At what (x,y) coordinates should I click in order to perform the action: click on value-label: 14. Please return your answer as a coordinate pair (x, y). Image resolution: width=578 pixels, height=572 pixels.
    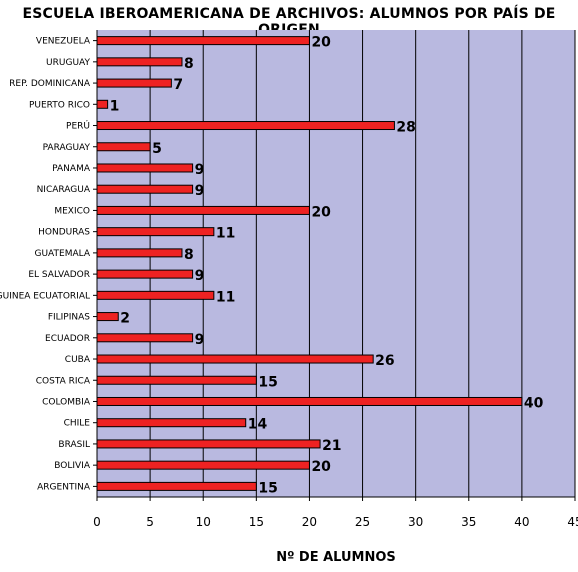
    Looking at the image, I should click on (258, 425).